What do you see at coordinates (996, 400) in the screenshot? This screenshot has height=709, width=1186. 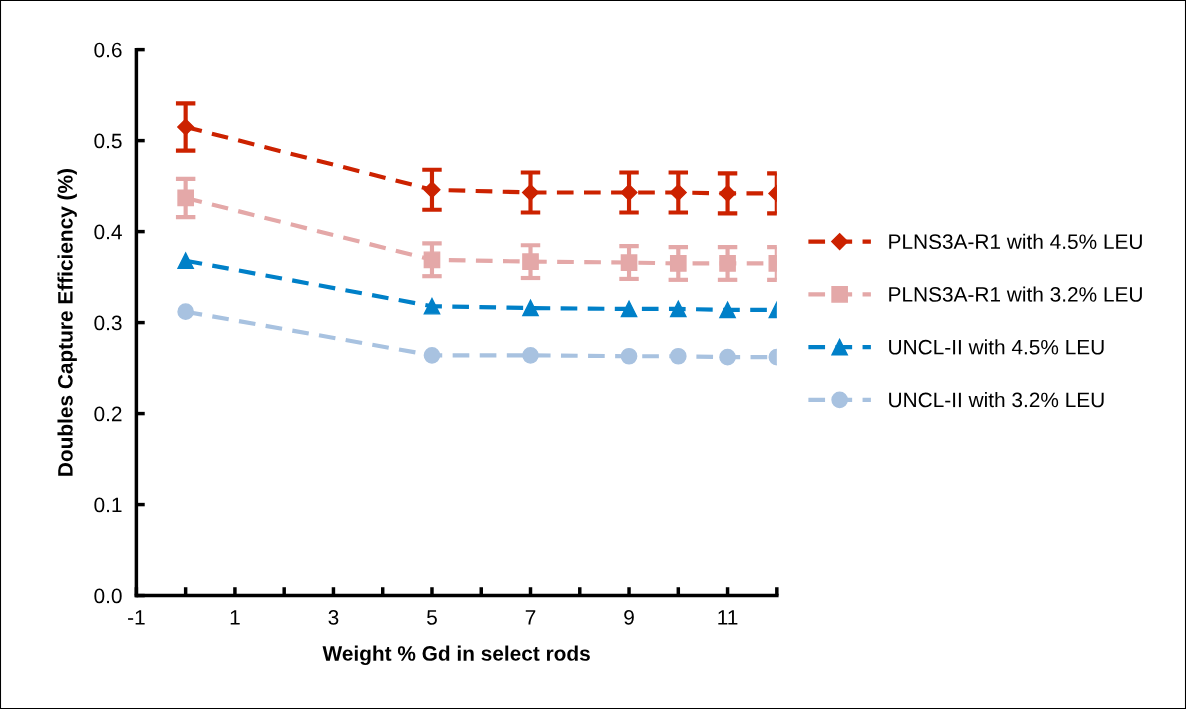 I see `legend-label: UNCL-II with 3.2% LEU` at bounding box center [996, 400].